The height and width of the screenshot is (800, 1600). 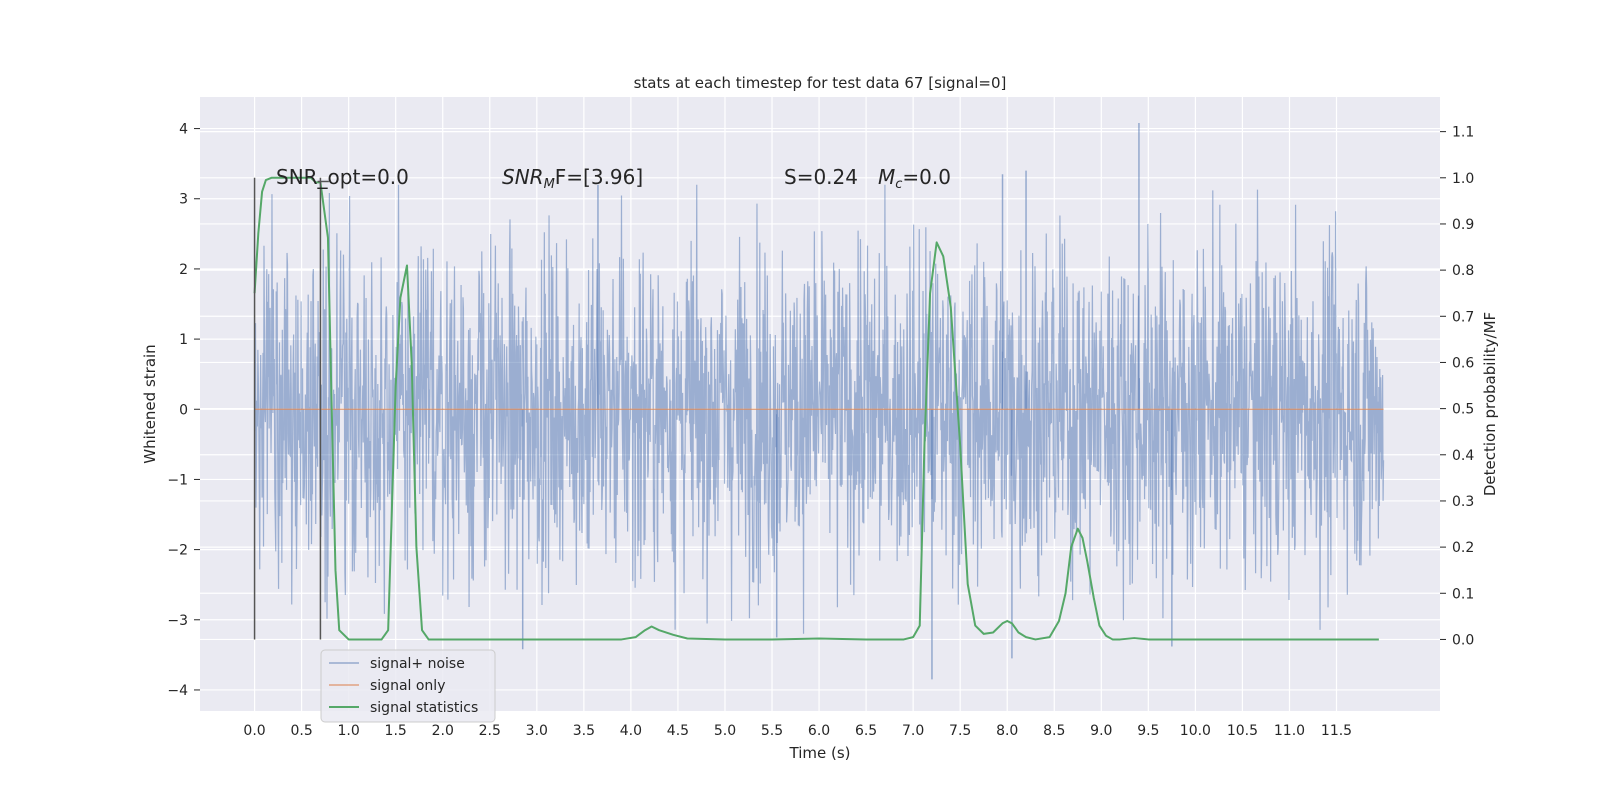 What do you see at coordinates (549, 184) in the screenshot?
I see `annotation-snr-mf-sub: M` at bounding box center [549, 184].